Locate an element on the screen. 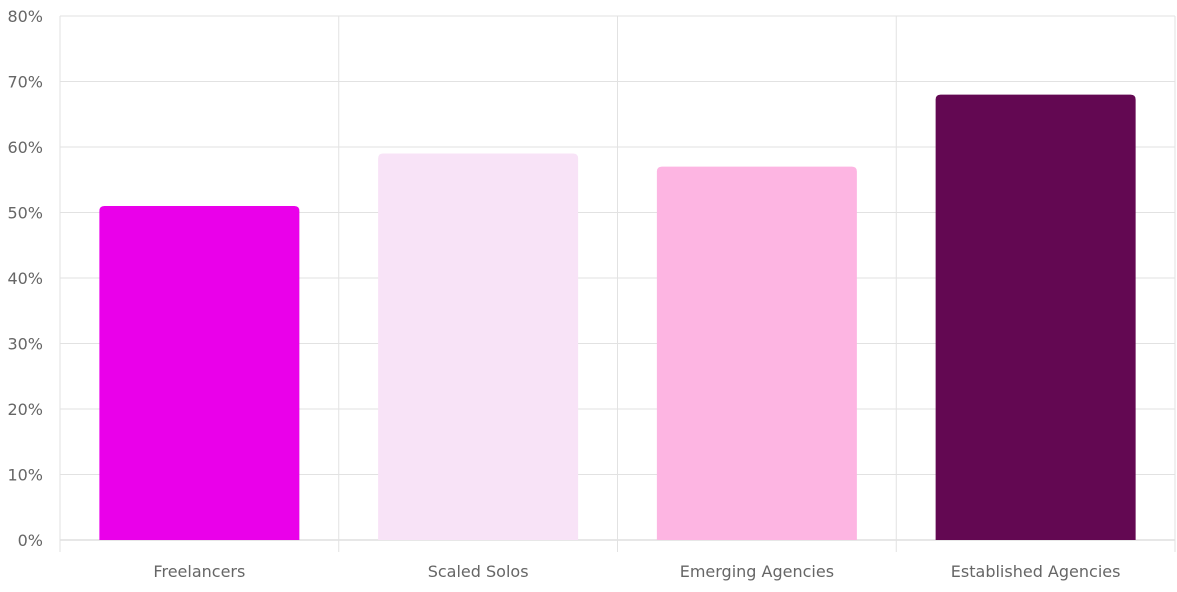 Image resolution: width=1177 pixels, height=592 pixels. bar-emerging-agencies is located at coordinates (756, 353).